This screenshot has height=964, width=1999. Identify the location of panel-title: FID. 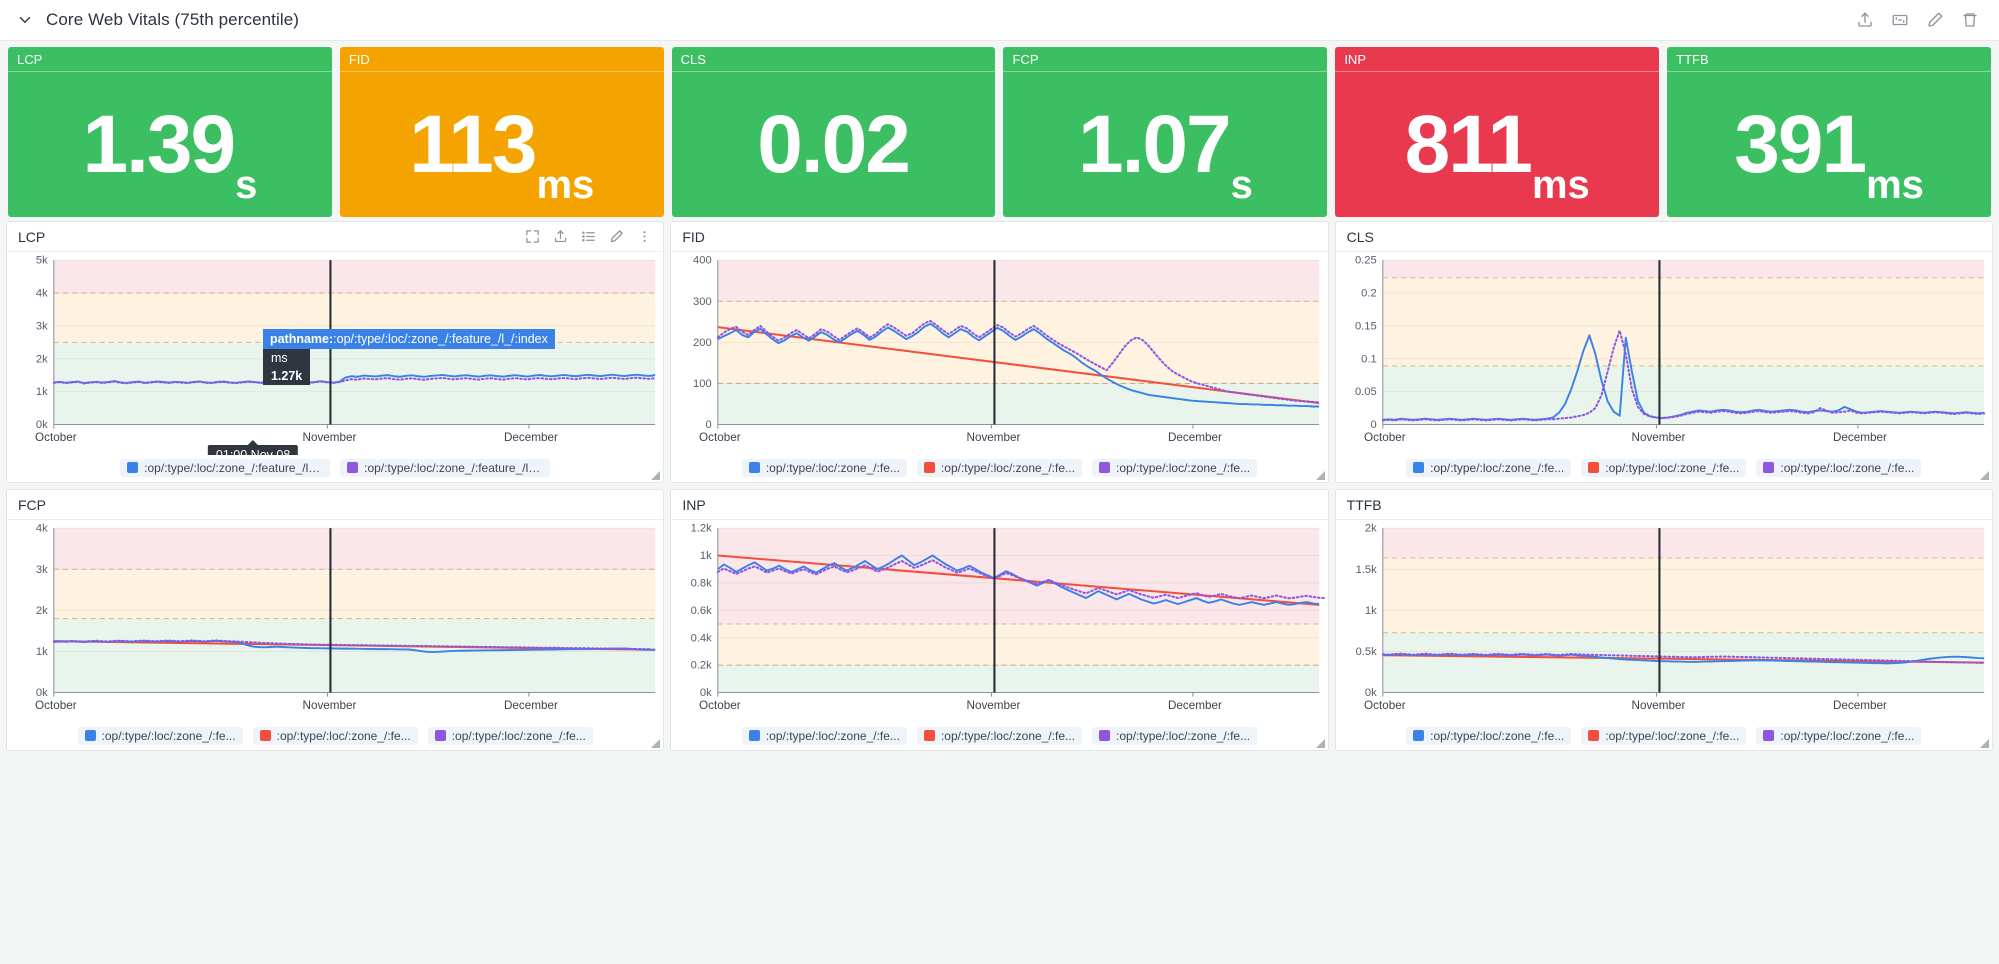
(693, 236).